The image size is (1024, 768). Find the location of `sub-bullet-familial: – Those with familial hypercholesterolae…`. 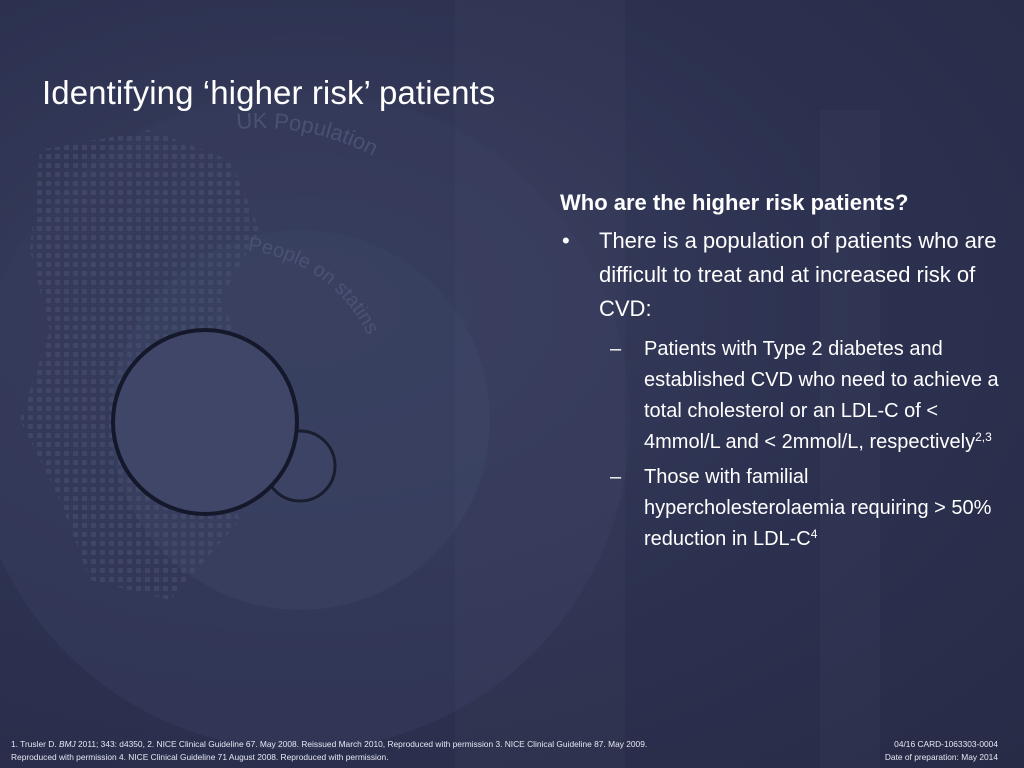

sub-bullet-familial: – Those with familial hypercholesterolae… is located at coordinates (780, 508).